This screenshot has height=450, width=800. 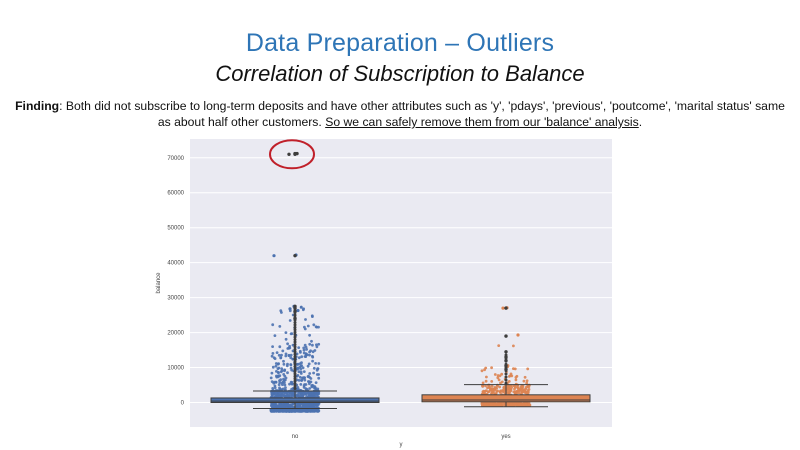 What do you see at coordinates (292, 154) in the screenshot?
I see `outlier-highlight-circle` at bounding box center [292, 154].